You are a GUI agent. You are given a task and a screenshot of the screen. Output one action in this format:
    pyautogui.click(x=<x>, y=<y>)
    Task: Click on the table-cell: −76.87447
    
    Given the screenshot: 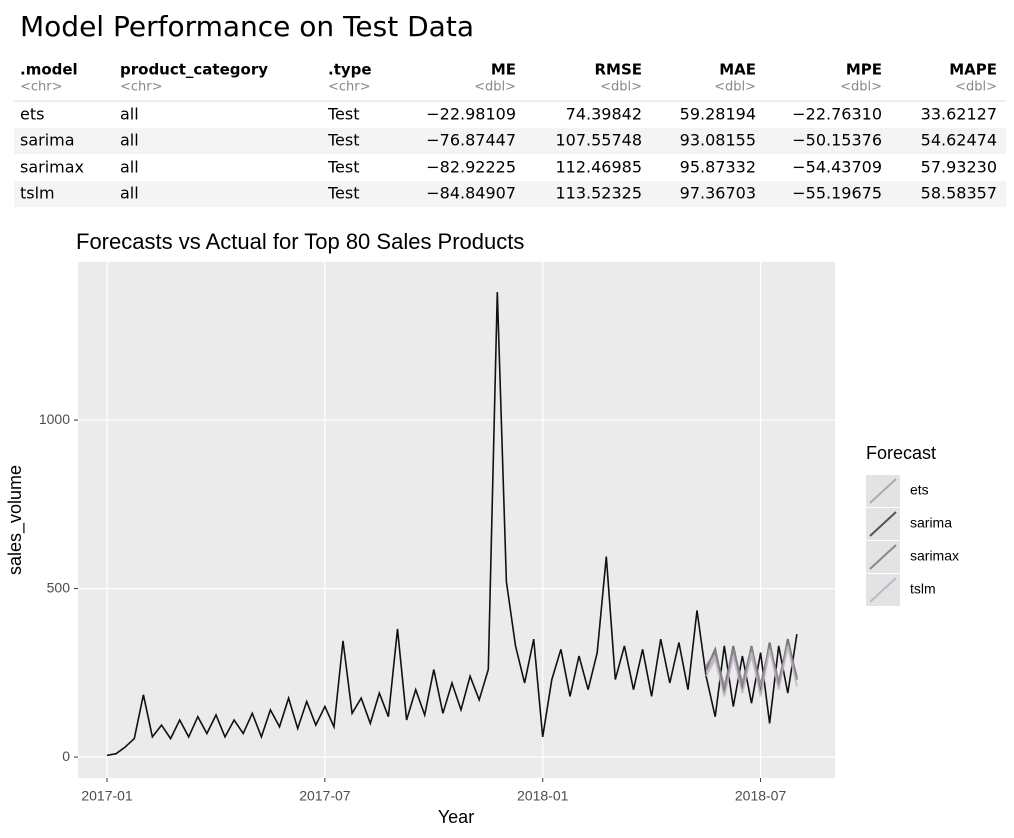 What is the action you would take?
    pyautogui.click(x=471, y=140)
    